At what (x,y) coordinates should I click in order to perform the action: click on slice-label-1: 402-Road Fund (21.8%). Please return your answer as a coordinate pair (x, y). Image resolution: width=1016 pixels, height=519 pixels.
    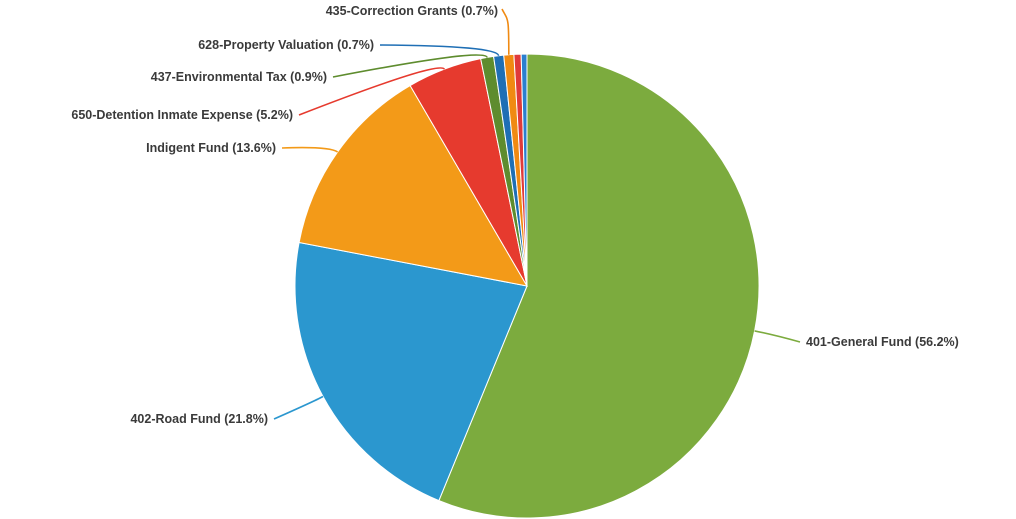
    Looking at the image, I should click on (199, 419).